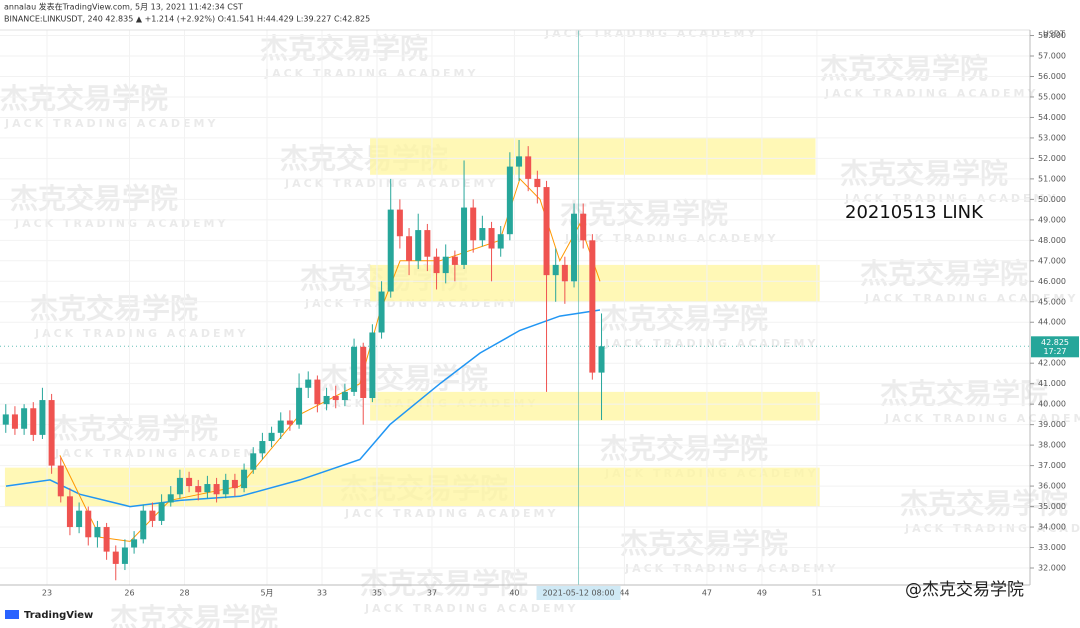 This screenshot has height=628, width=1080. What do you see at coordinates (1052, 260) in the screenshot?
I see `y-tick-label: 47.000` at bounding box center [1052, 260].